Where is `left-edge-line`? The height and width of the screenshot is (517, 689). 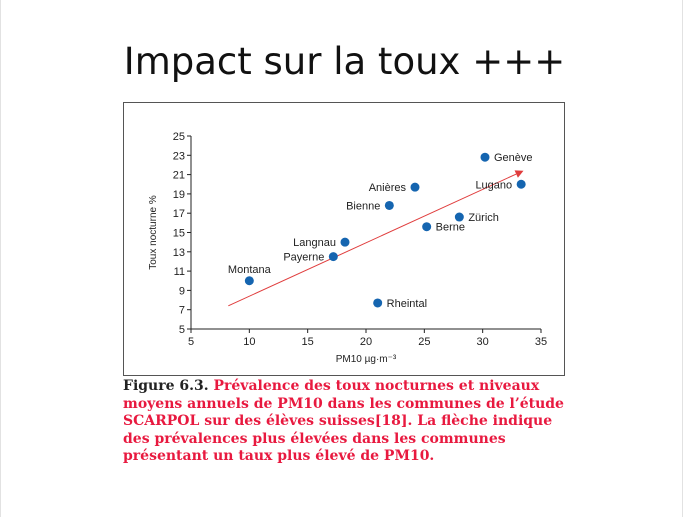
left-edge-line is located at coordinates (0, 258).